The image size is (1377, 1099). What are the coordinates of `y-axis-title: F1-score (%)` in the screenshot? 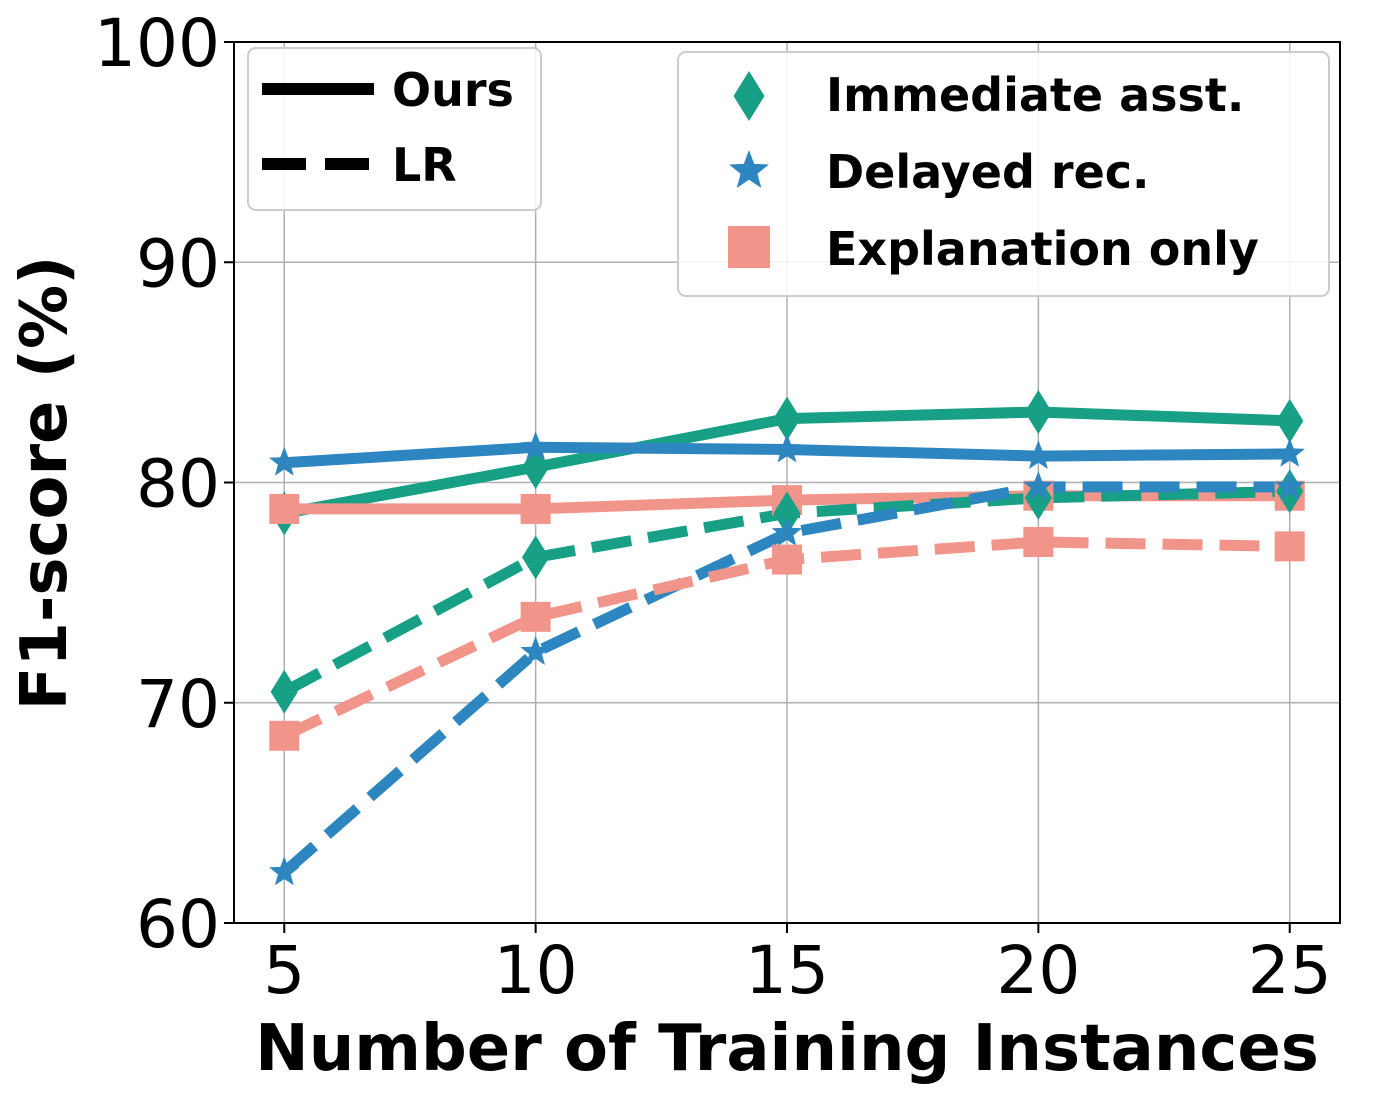 It's located at (45, 483).